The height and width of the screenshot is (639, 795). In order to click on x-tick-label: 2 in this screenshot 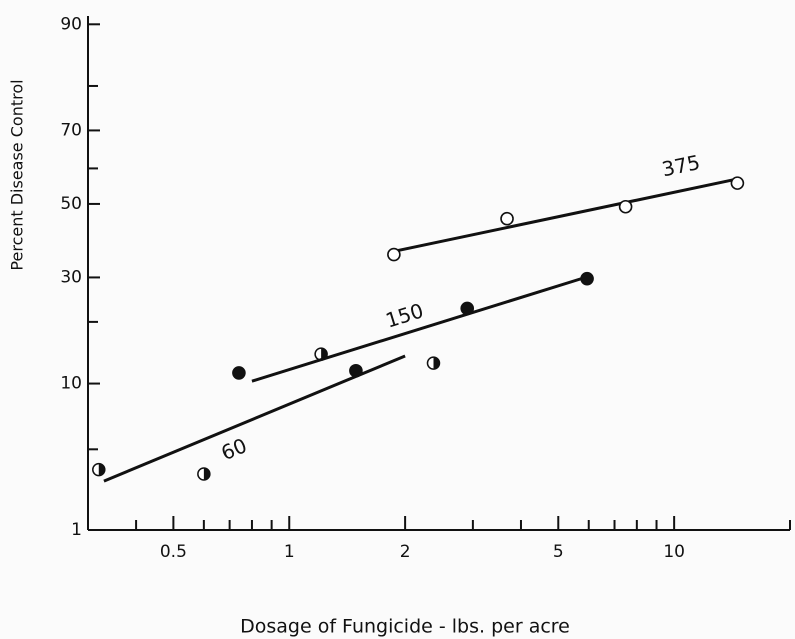, I will do `click(405, 552)`.